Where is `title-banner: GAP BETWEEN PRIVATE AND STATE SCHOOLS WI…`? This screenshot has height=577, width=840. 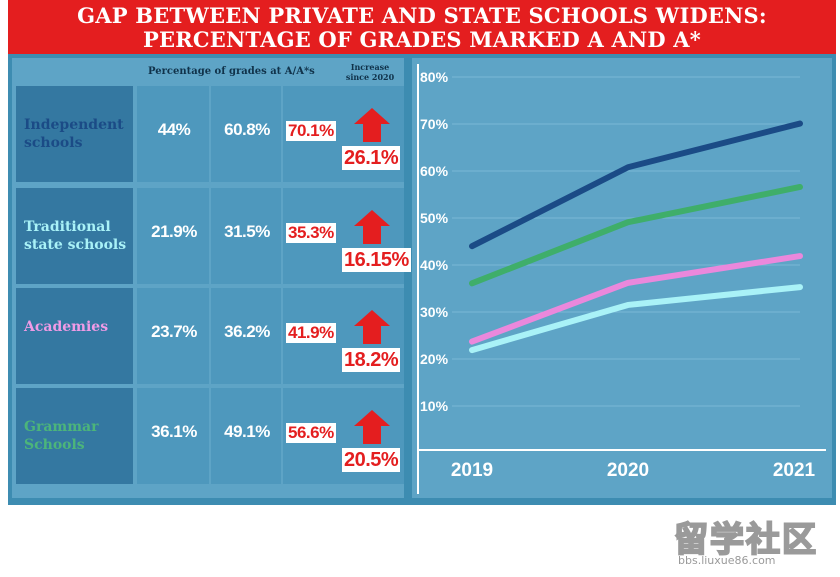 title-banner: GAP BETWEEN PRIVATE AND STATE SCHOOLS WI… is located at coordinates (422, 27).